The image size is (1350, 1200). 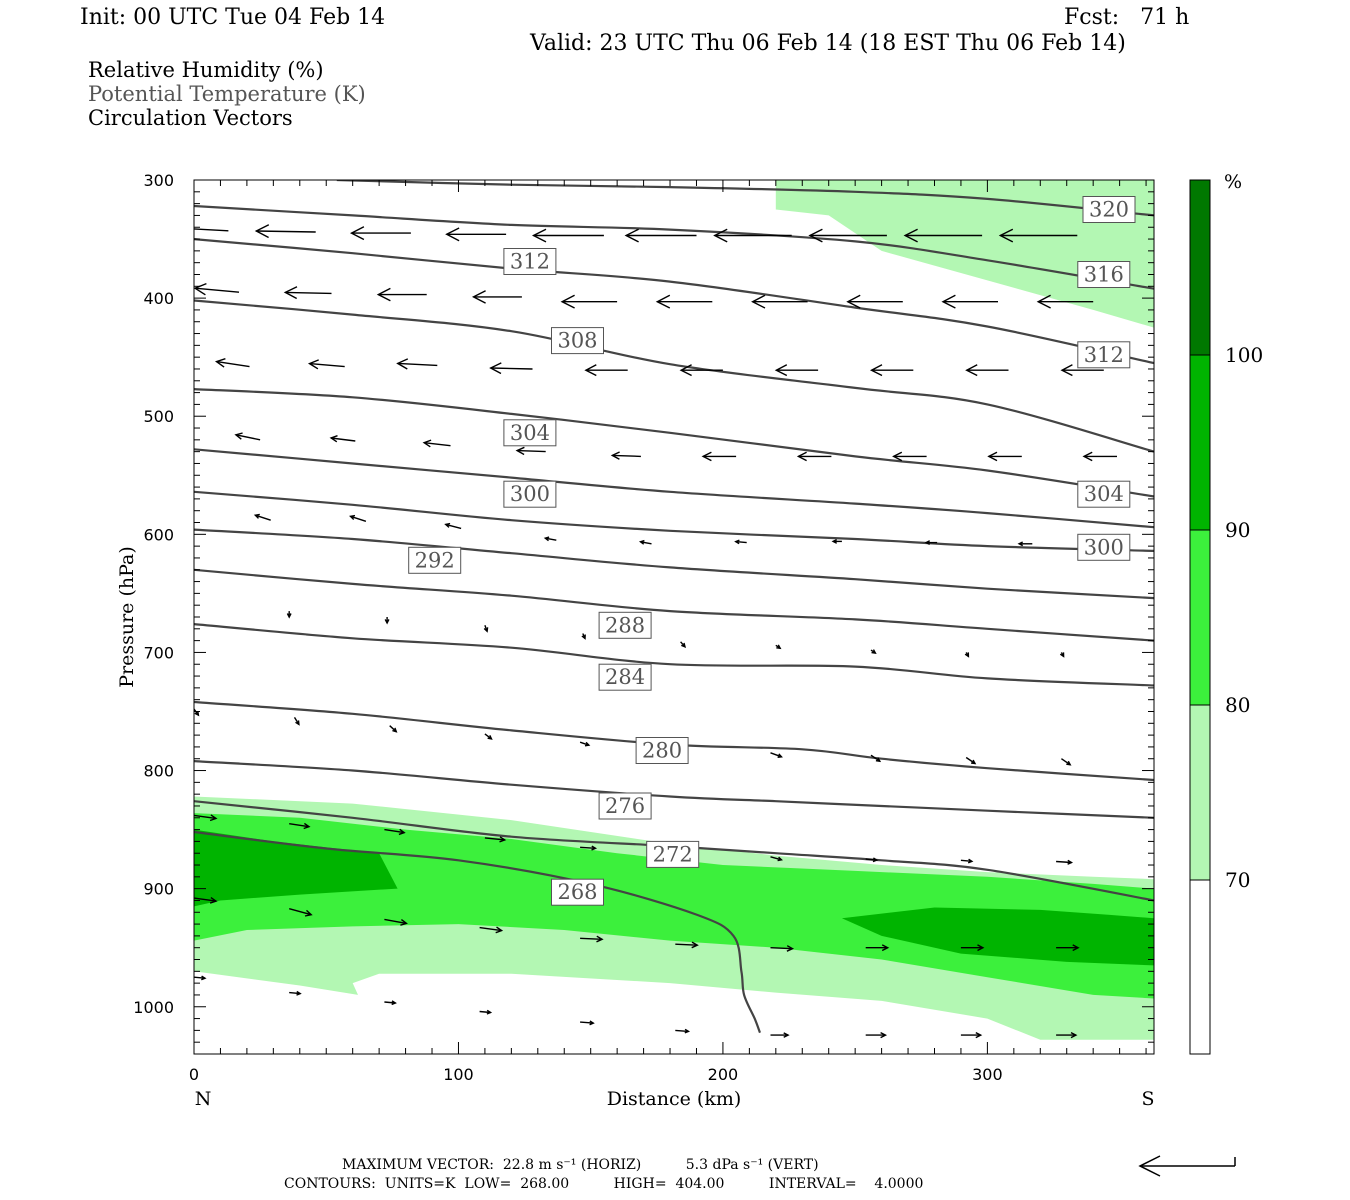 What do you see at coordinates (435, 560) in the screenshot?
I see `contour-label-292: 292` at bounding box center [435, 560].